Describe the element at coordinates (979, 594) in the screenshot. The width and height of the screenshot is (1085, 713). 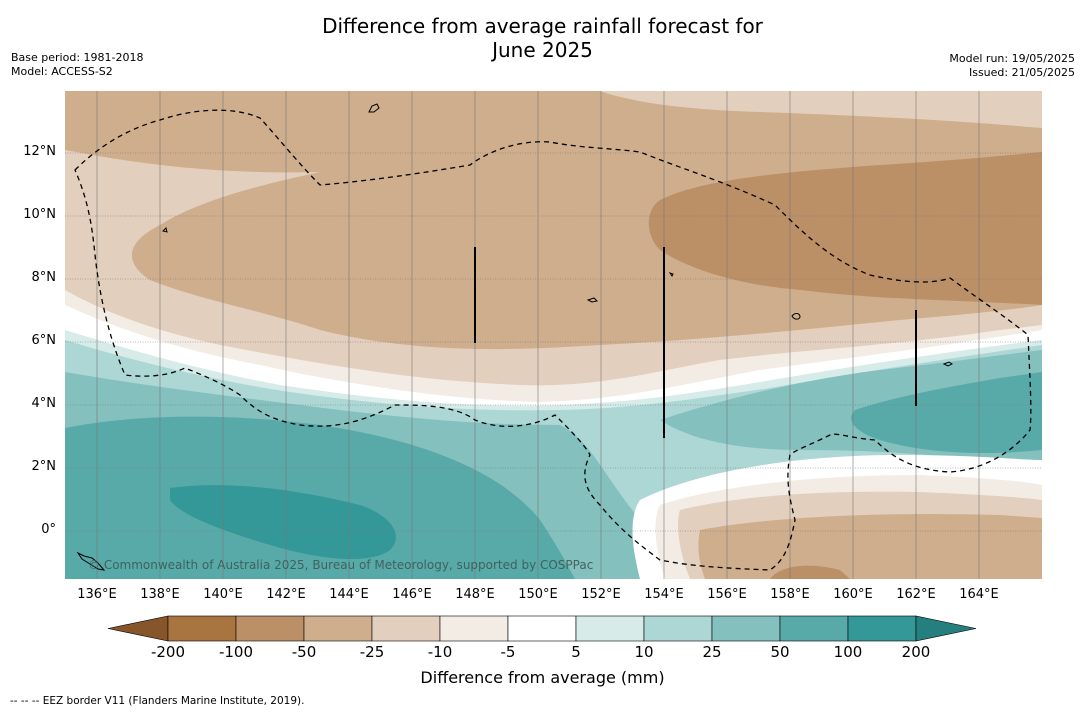
I see `x-tick-label: 164°E` at that location.